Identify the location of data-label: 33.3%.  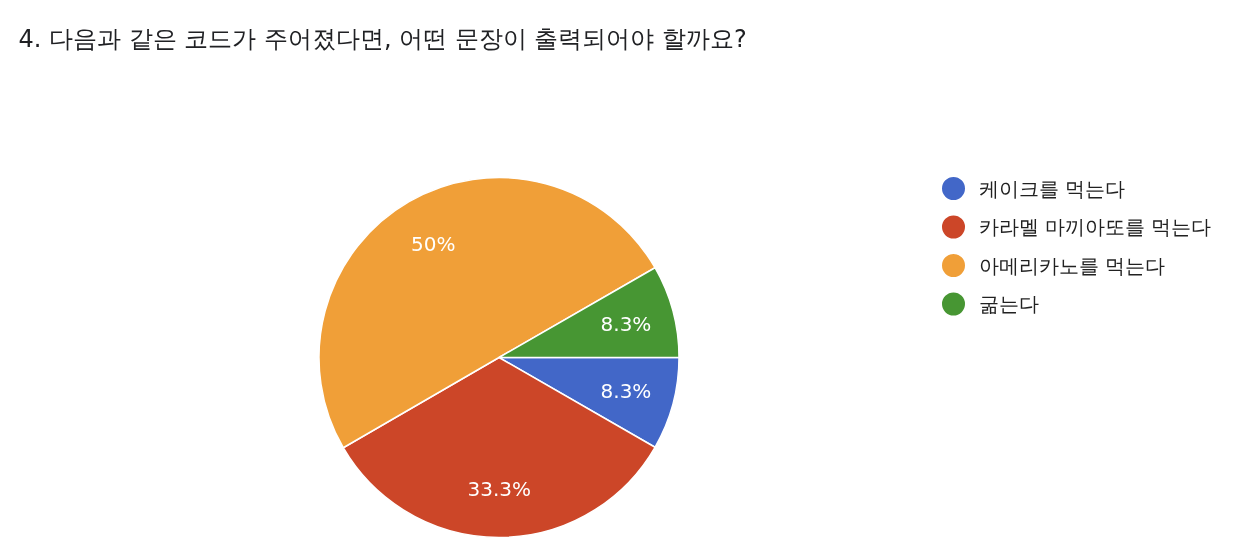
(499, 488).